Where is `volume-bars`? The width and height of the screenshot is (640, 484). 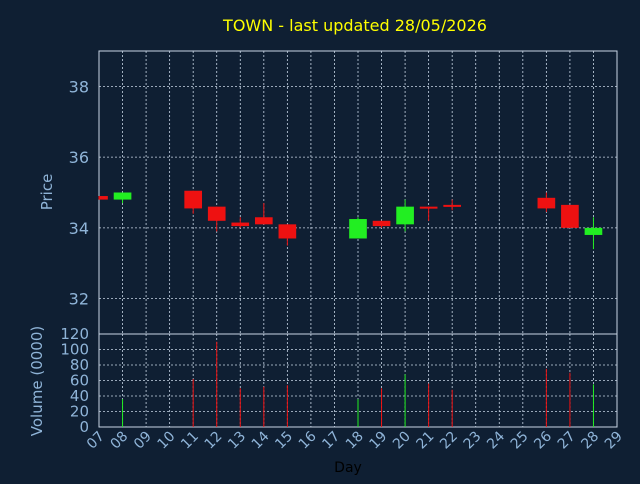 volume-bars is located at coordinates (358, 384).